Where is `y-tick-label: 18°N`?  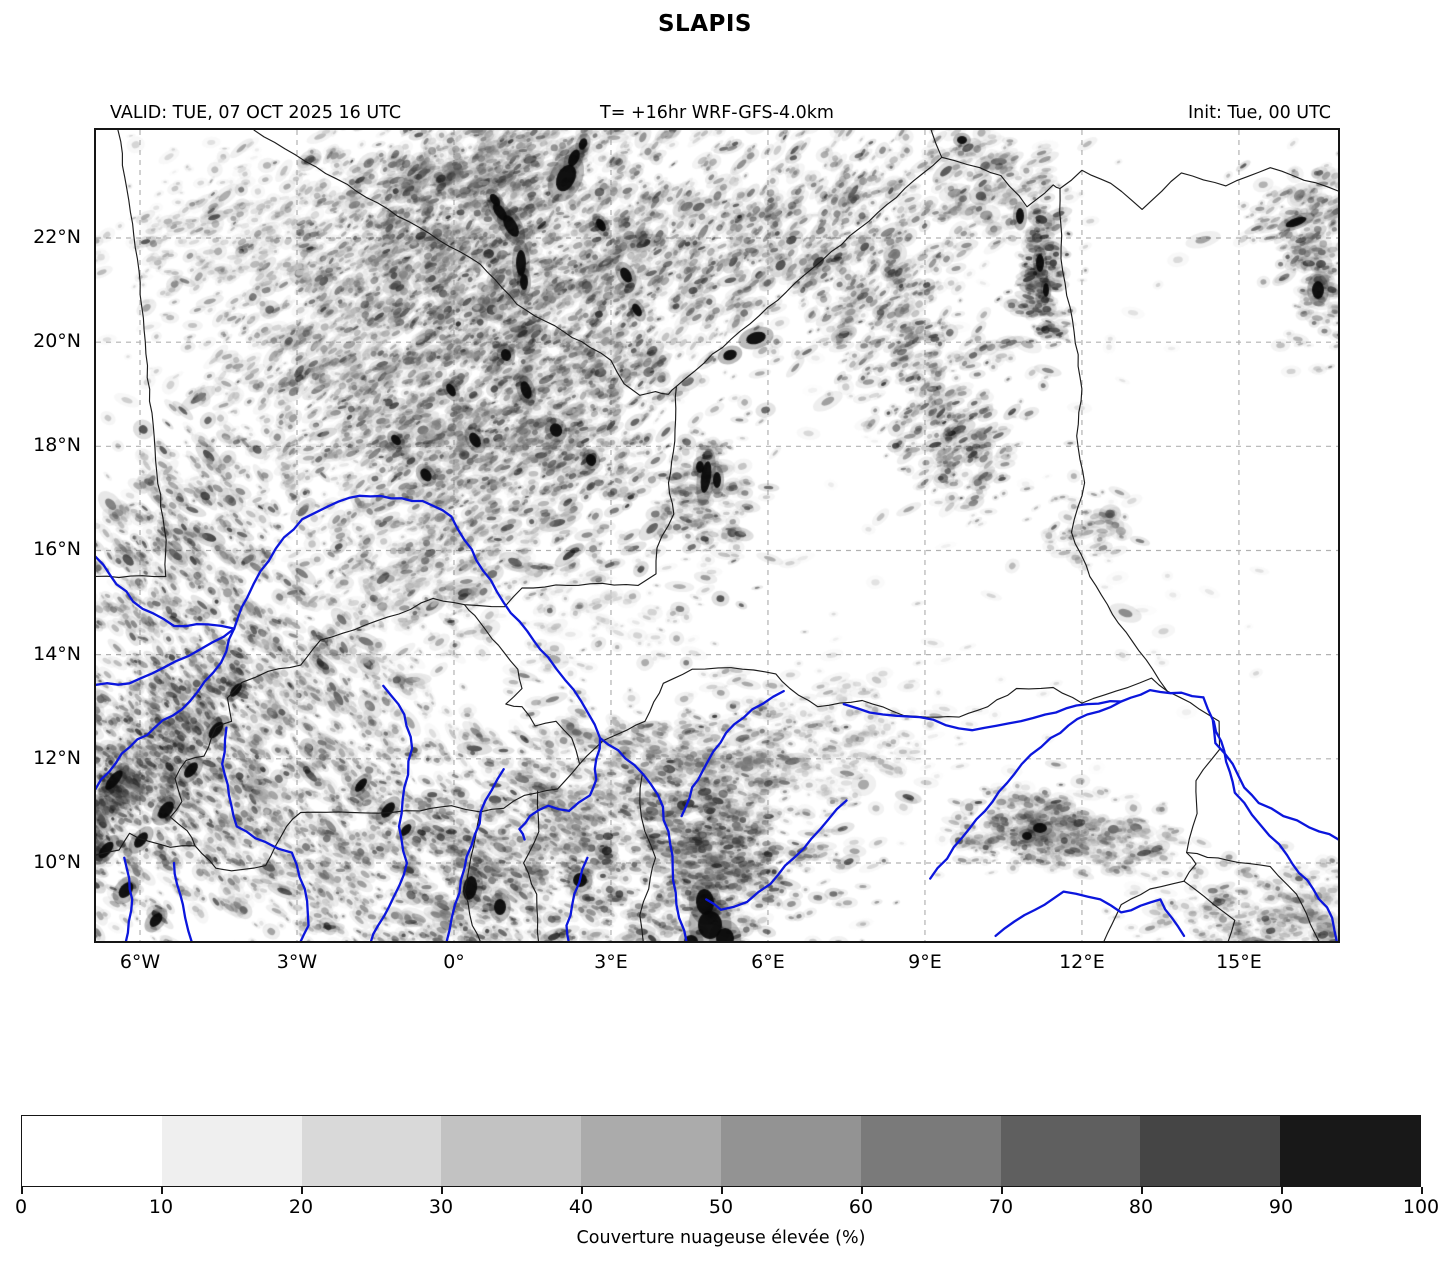
y-tick-label: 18°N is located at coordinates (57, 445).